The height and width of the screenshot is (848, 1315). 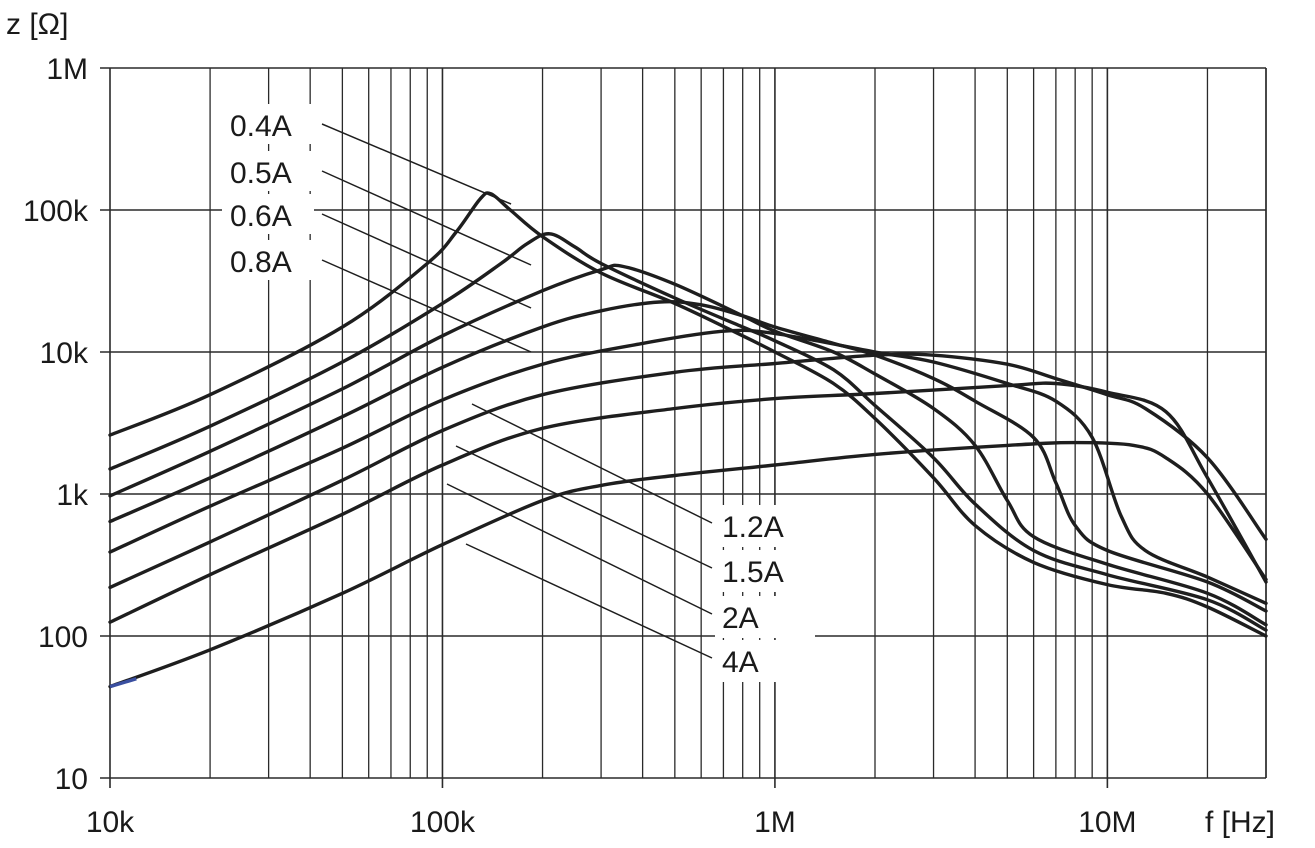 What do you see at coordinates (67, 69) in the screenshot?
I see `y-tick-label: 1M` at bounding box center [67, 69].